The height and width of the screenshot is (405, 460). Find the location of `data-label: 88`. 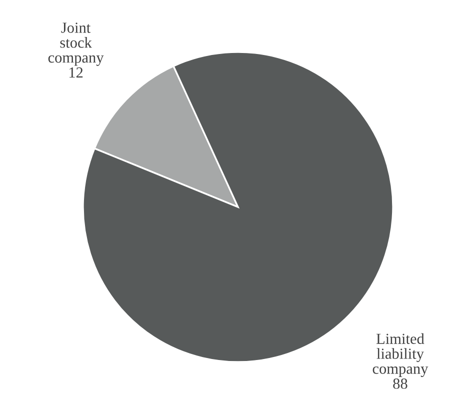

data-label: 88 is located at coordinates (400, 383).